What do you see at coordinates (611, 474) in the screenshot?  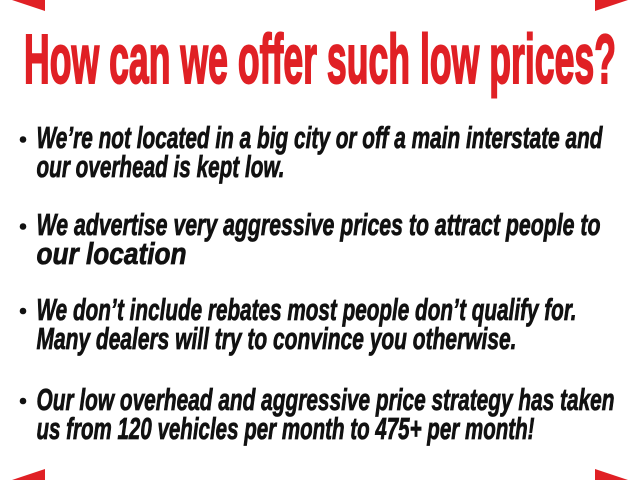 I see `corner-mark-bottom-right-icon` at bounding box center [611, 474].